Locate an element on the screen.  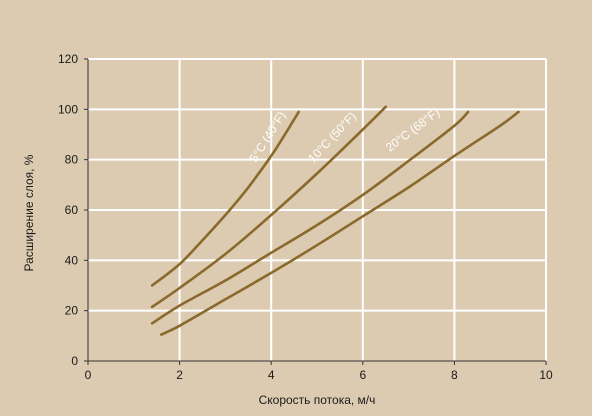
x-tick-label-10: 10 is located at coordinates (546, 375).